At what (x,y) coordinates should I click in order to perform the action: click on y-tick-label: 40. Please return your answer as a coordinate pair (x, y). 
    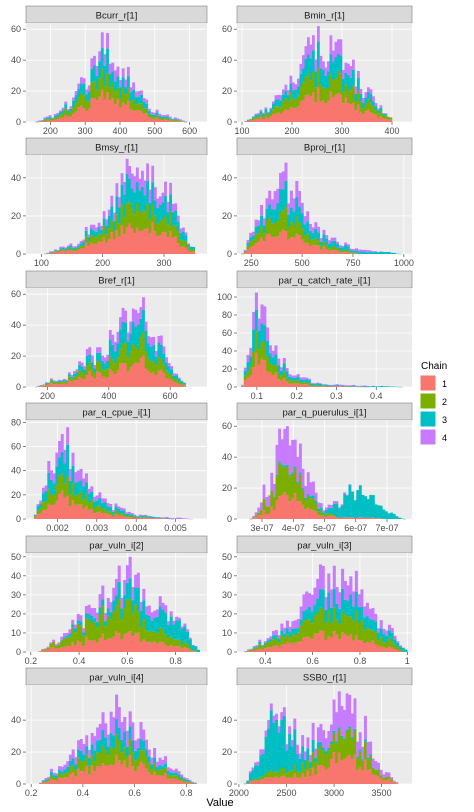
    Looking at the image, I should click on (227, 178).